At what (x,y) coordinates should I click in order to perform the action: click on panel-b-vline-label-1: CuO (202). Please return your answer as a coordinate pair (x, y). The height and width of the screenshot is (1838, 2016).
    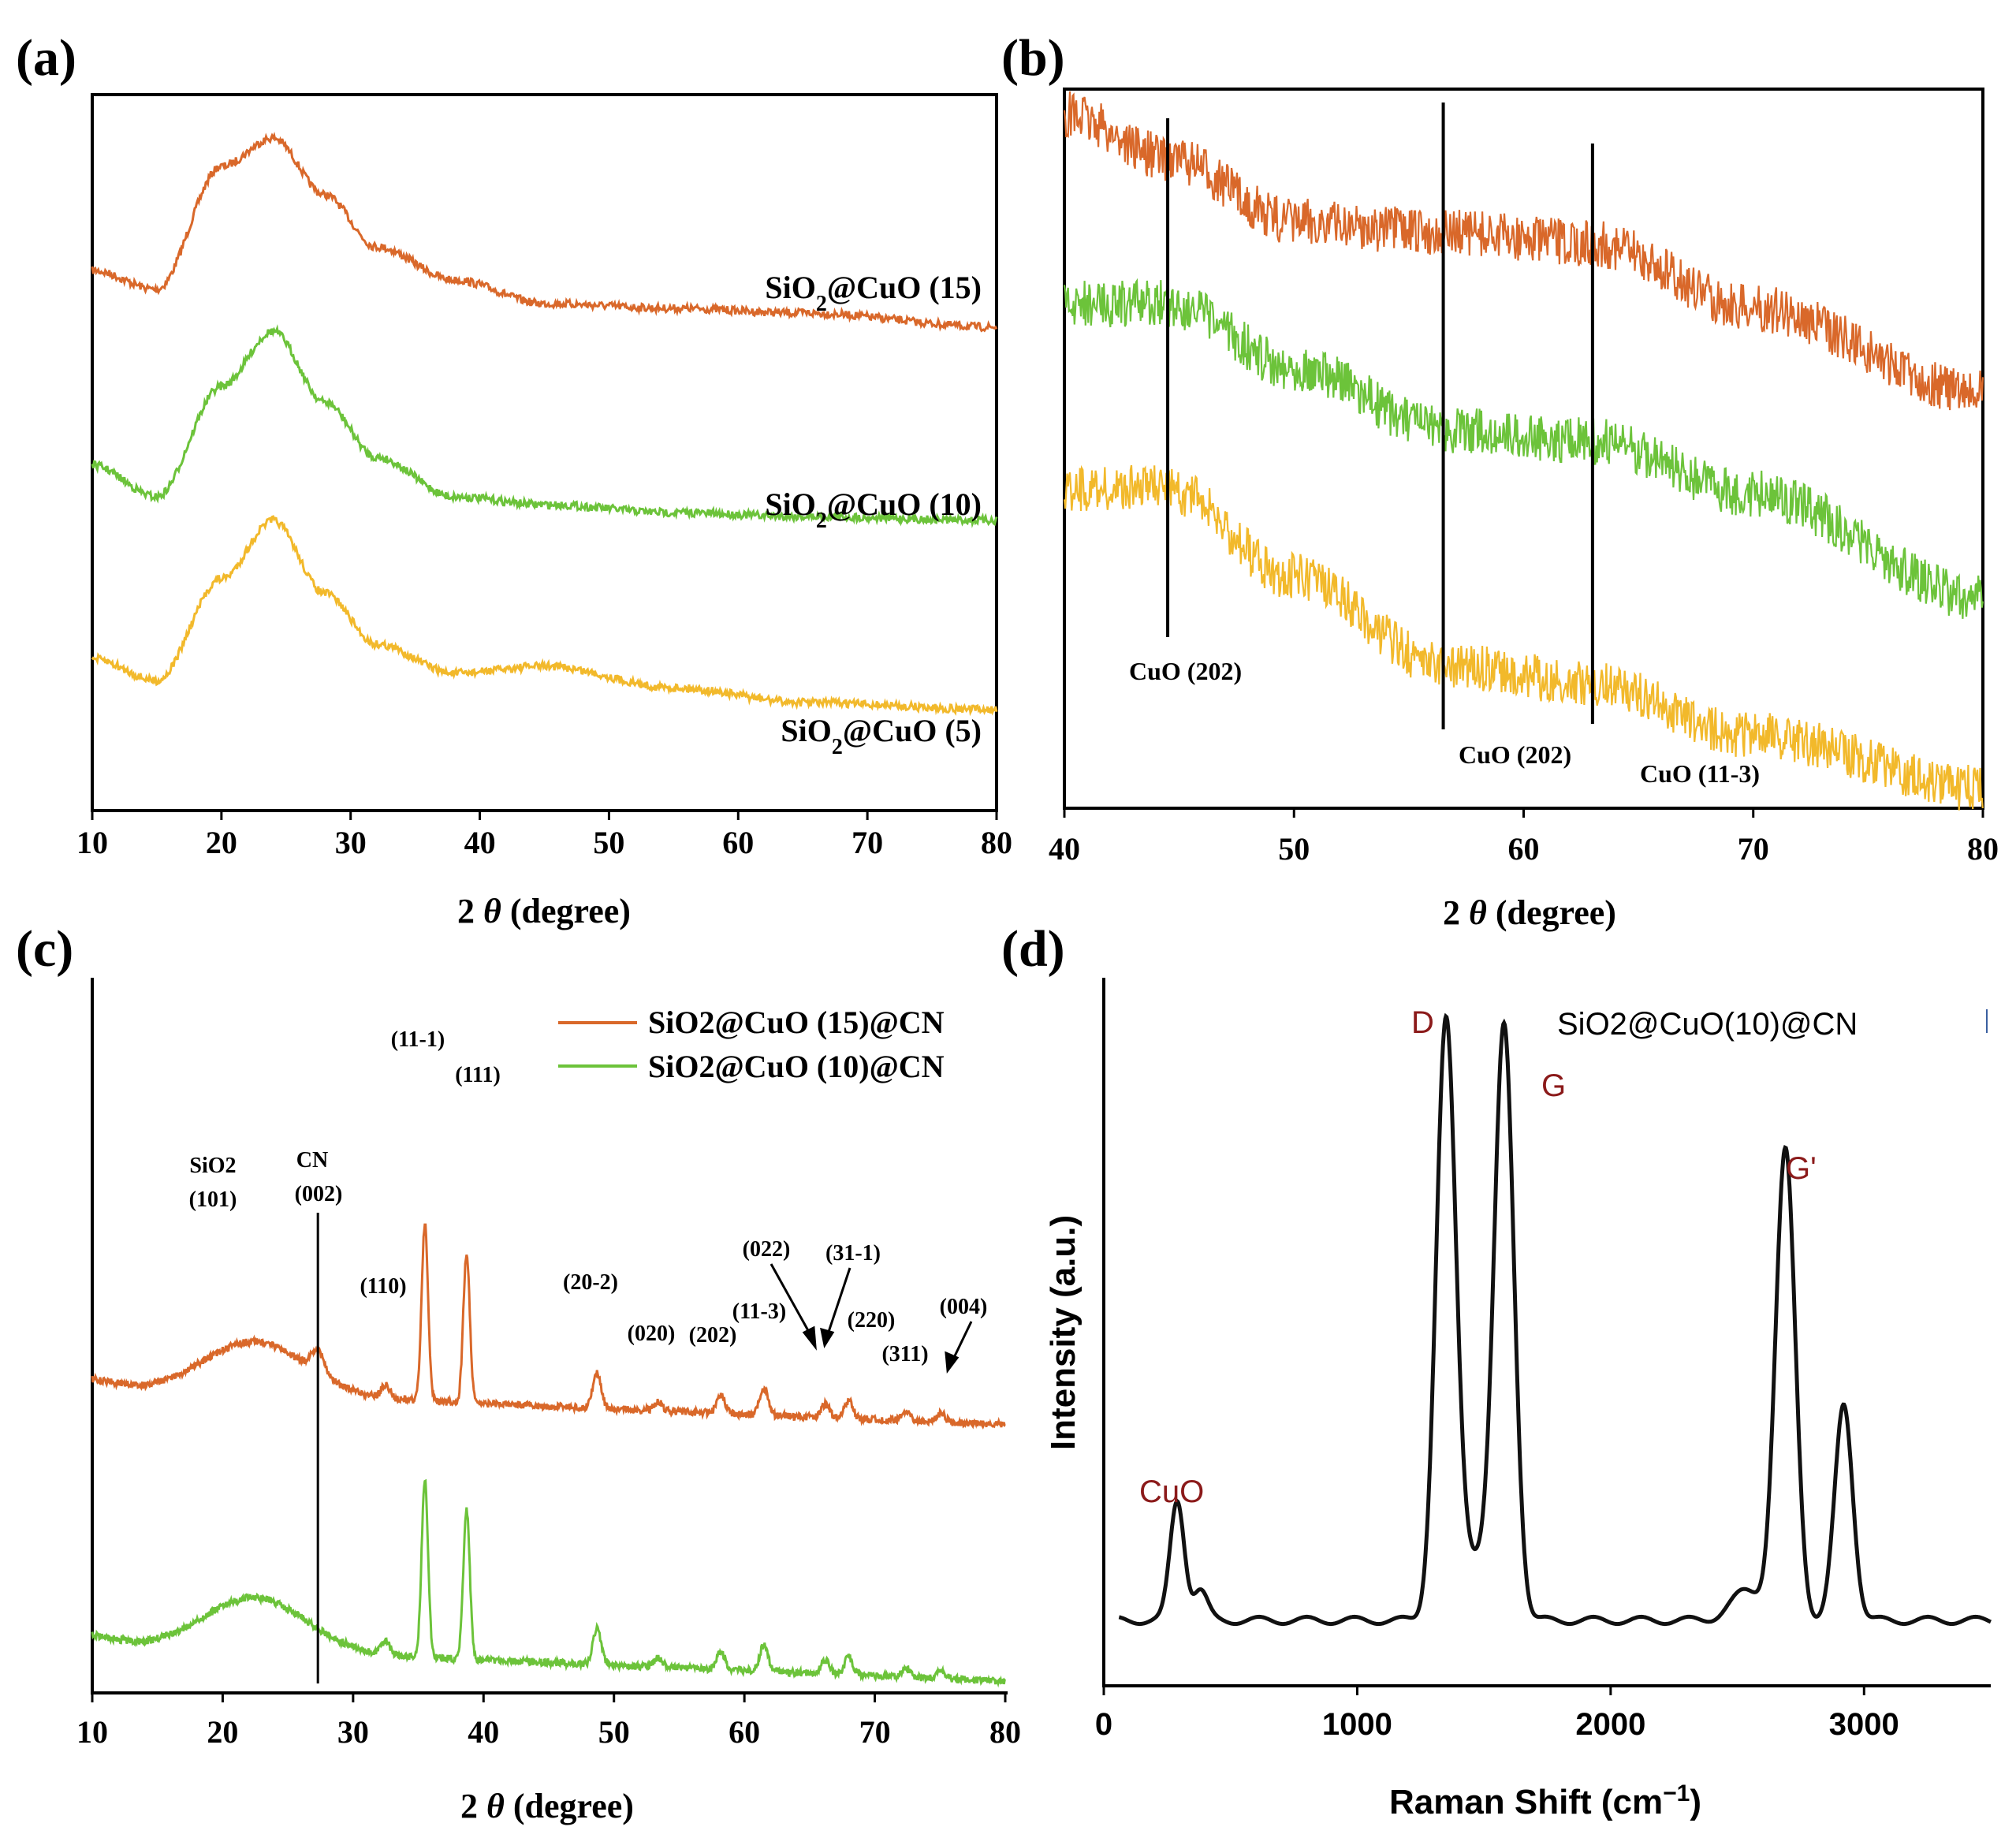
    Looking at the image, I should click on (1515, 754).